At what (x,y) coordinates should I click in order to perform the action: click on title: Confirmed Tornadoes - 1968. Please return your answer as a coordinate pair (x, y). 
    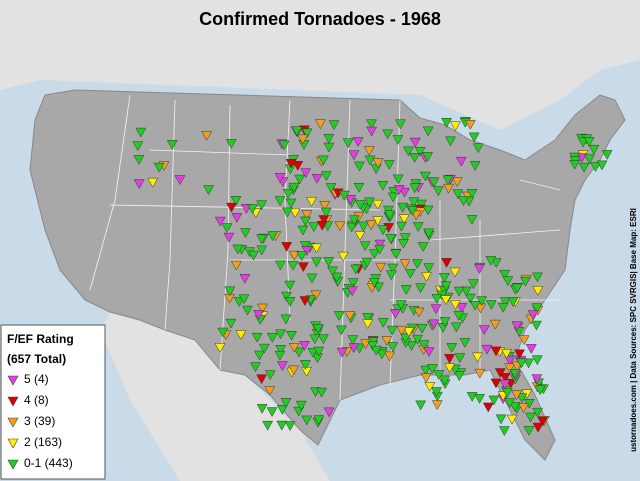
    Looking at the image, I should click on (320, 19).